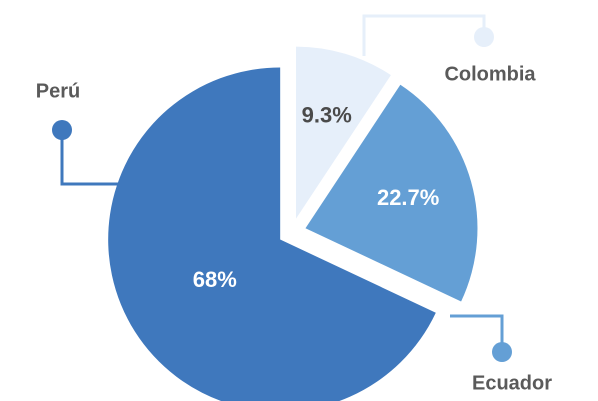  What do you see at coordinates (215, 279) in the screenshot?
I see `value-label: 68%` at bounding box center [215, 279].